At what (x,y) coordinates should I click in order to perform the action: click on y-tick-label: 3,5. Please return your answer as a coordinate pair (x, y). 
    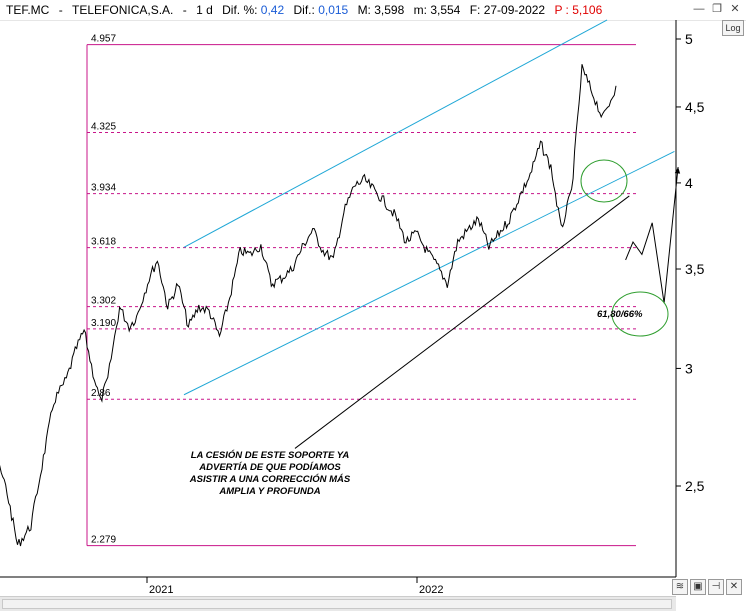
    Looking at the image, I should click on (695, 269).